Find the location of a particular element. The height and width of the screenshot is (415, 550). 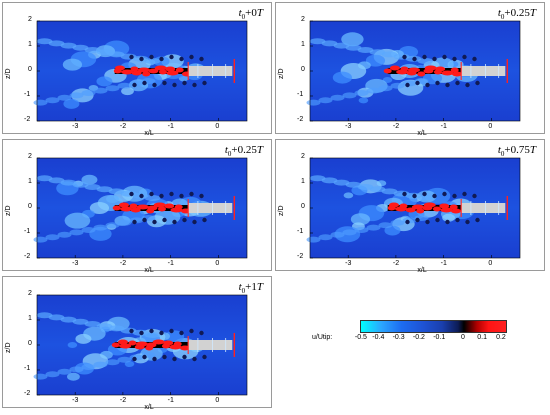

colorbar-gradient is located at coordinates (433, 326).